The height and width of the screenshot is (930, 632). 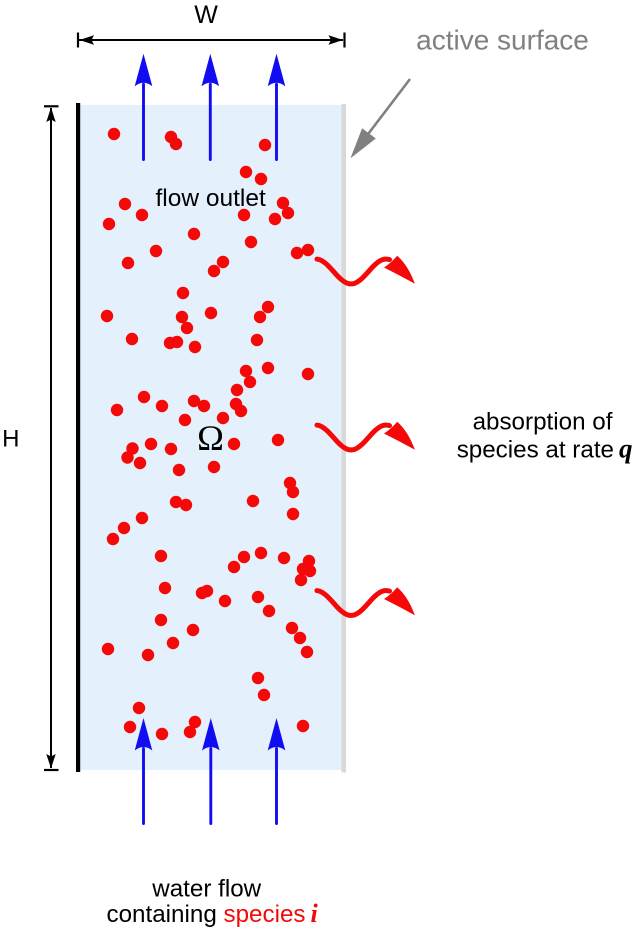 What do you see at coordinates (10, 439) in the screenshot?
I see `svg-text: H` at bounding box center [10, 439].